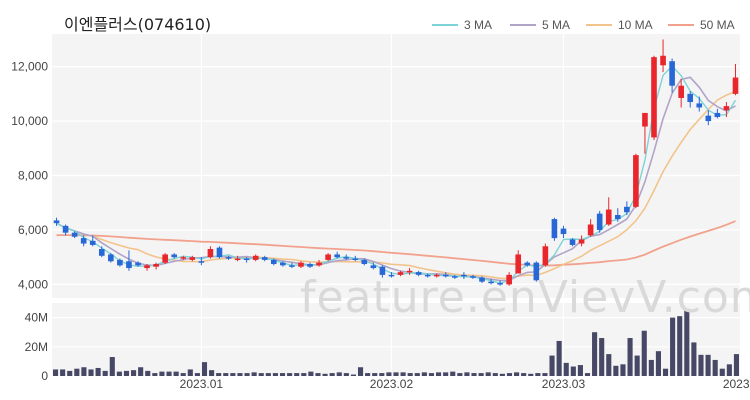  I want to click on legend-label-3ma: 3 MA, so click(478, 25).